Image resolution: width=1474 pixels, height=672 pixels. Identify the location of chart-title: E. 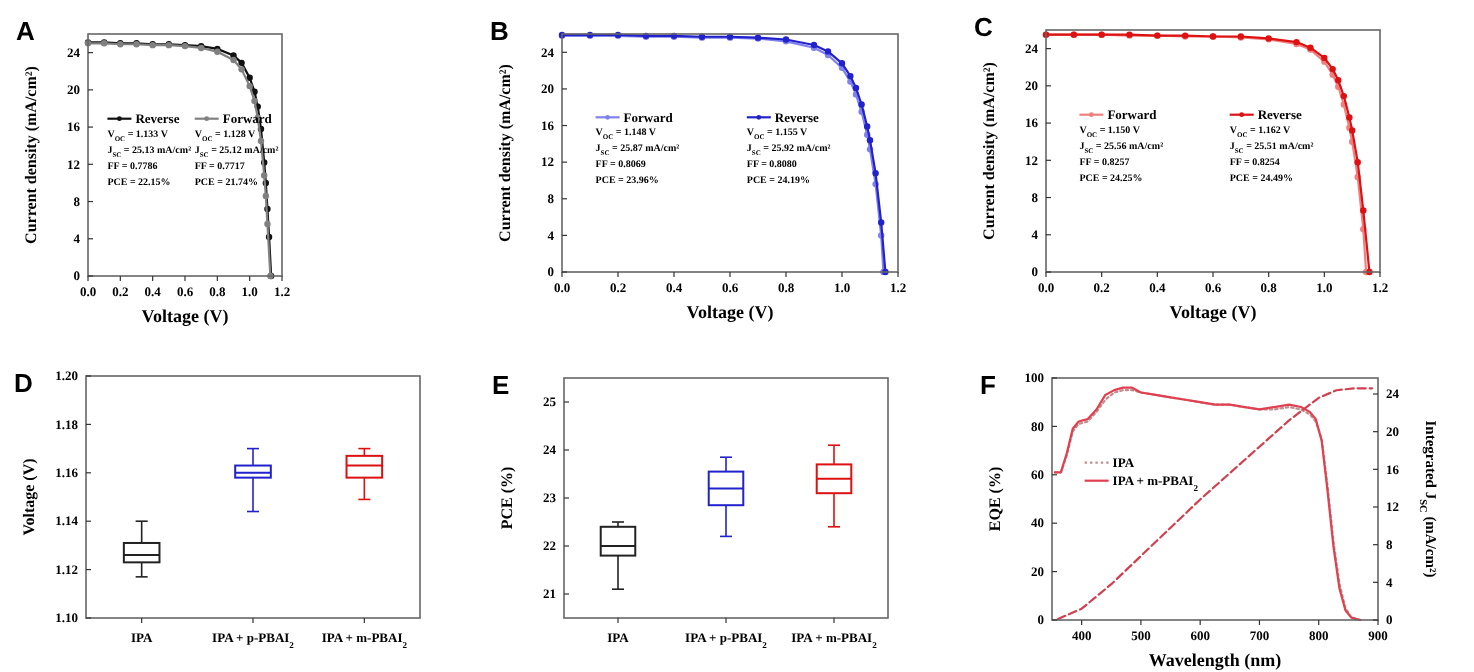
(501, 385).